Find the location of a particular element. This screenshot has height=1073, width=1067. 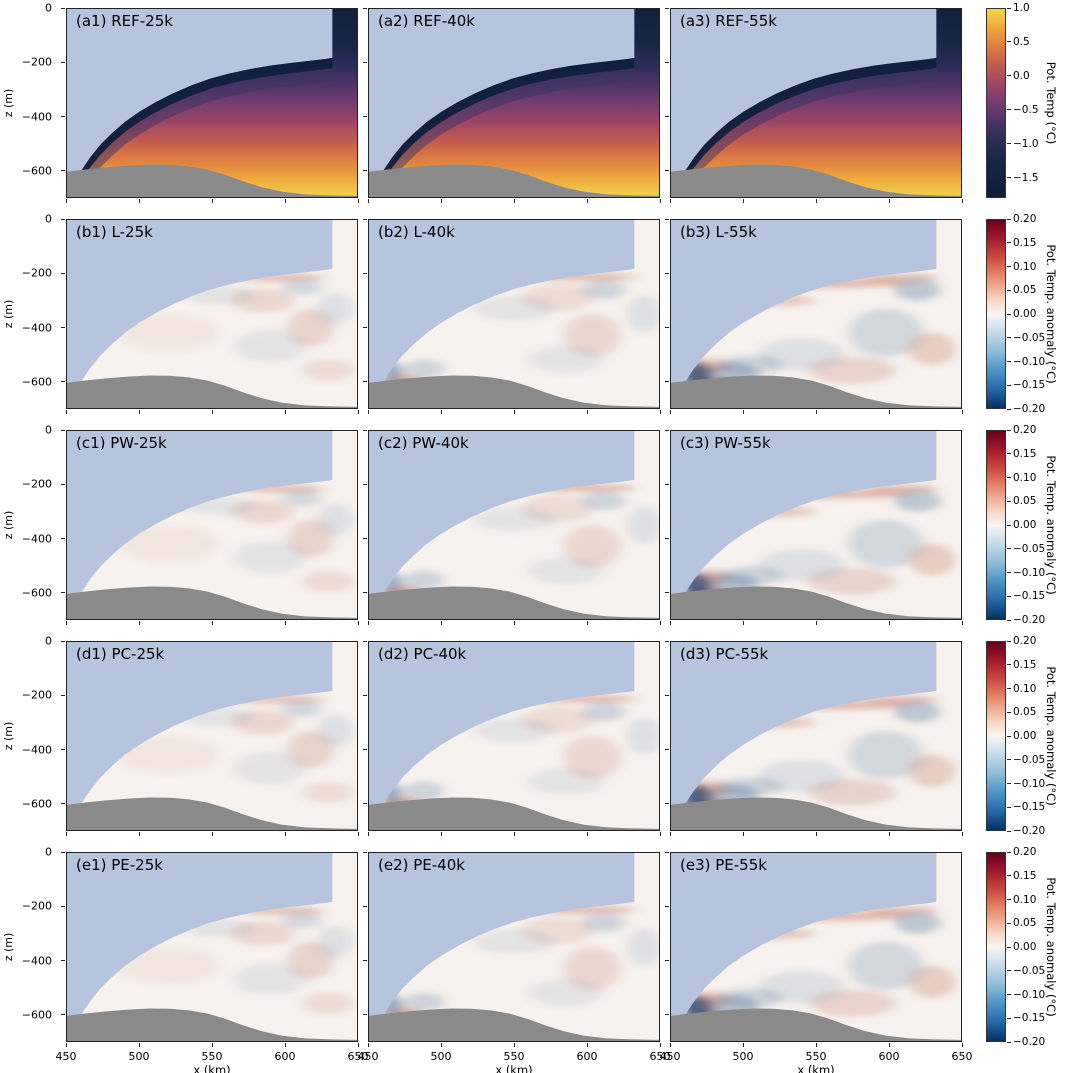

water-region is located at coordinates (212, 525).